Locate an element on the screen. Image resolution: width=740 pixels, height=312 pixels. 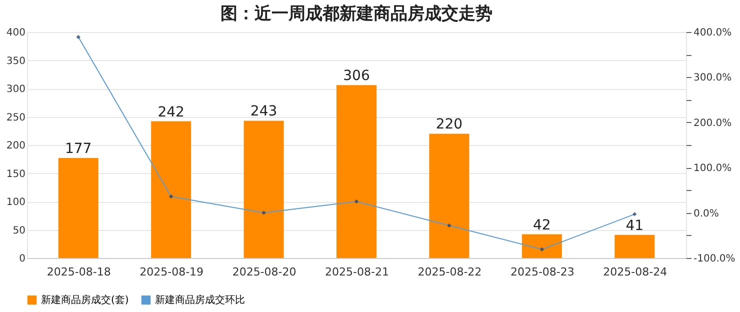
data-label: 242 is located at coordinates (171, 112).